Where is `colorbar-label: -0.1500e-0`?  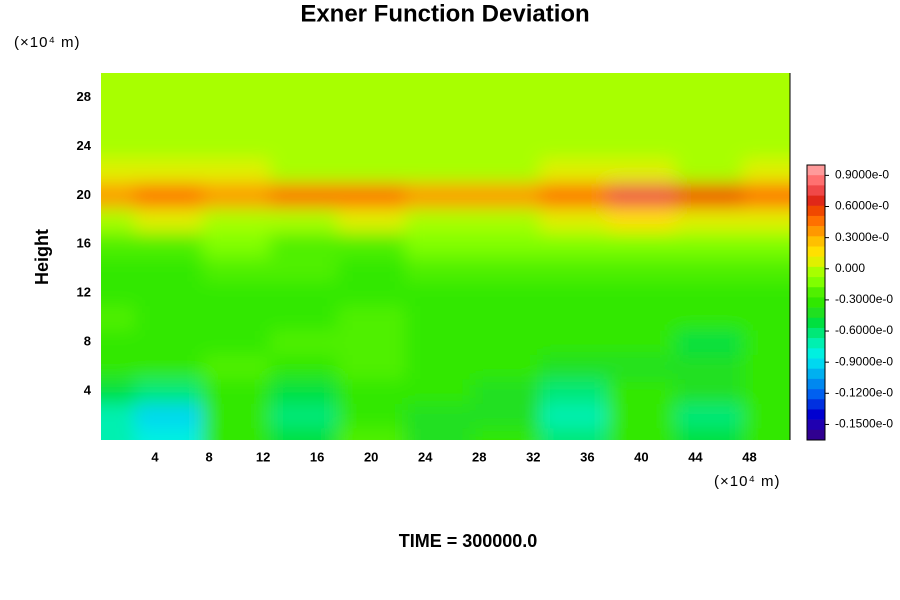 colorbar-label: -0.1500e-0 is located at coordinates (864, 424).